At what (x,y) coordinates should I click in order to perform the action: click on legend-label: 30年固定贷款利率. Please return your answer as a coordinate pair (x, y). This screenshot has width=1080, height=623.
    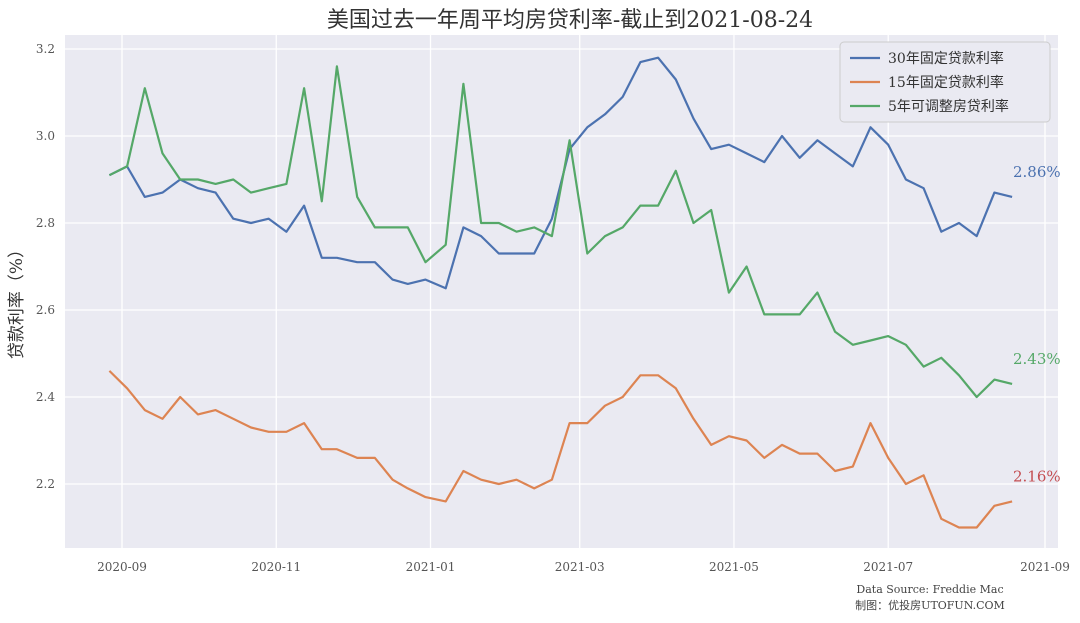
    Looking at the image, I should click on (946, 58).